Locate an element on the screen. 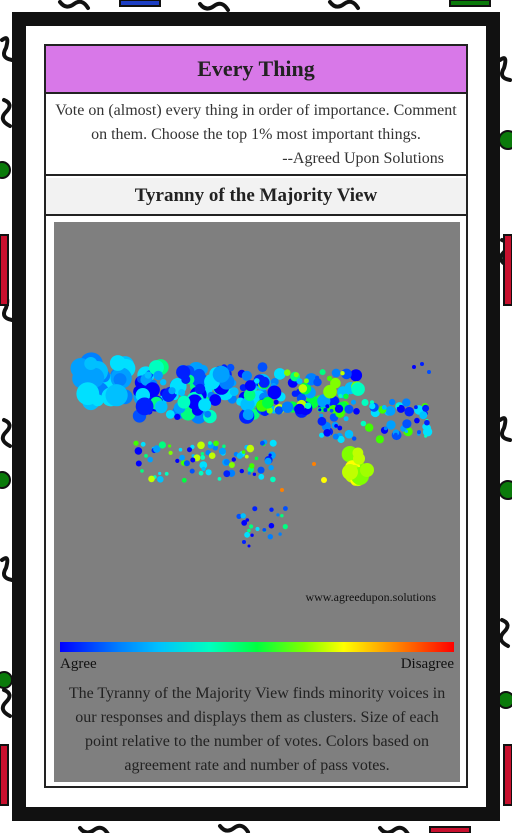 The width and height of the screenshot is (512, 833). view-header: Tyranny of the Majority View is located at coordinates (256, 196).